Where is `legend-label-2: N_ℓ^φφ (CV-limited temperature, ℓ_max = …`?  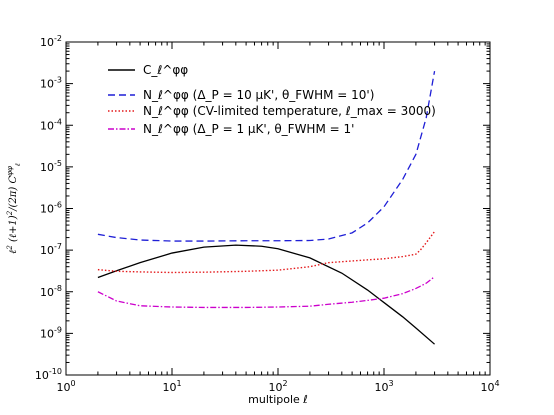
legend-label-2: N_ℓ^φφ (CV-limited temperature, ℓ_max = … is located at coordinates (289, 111).